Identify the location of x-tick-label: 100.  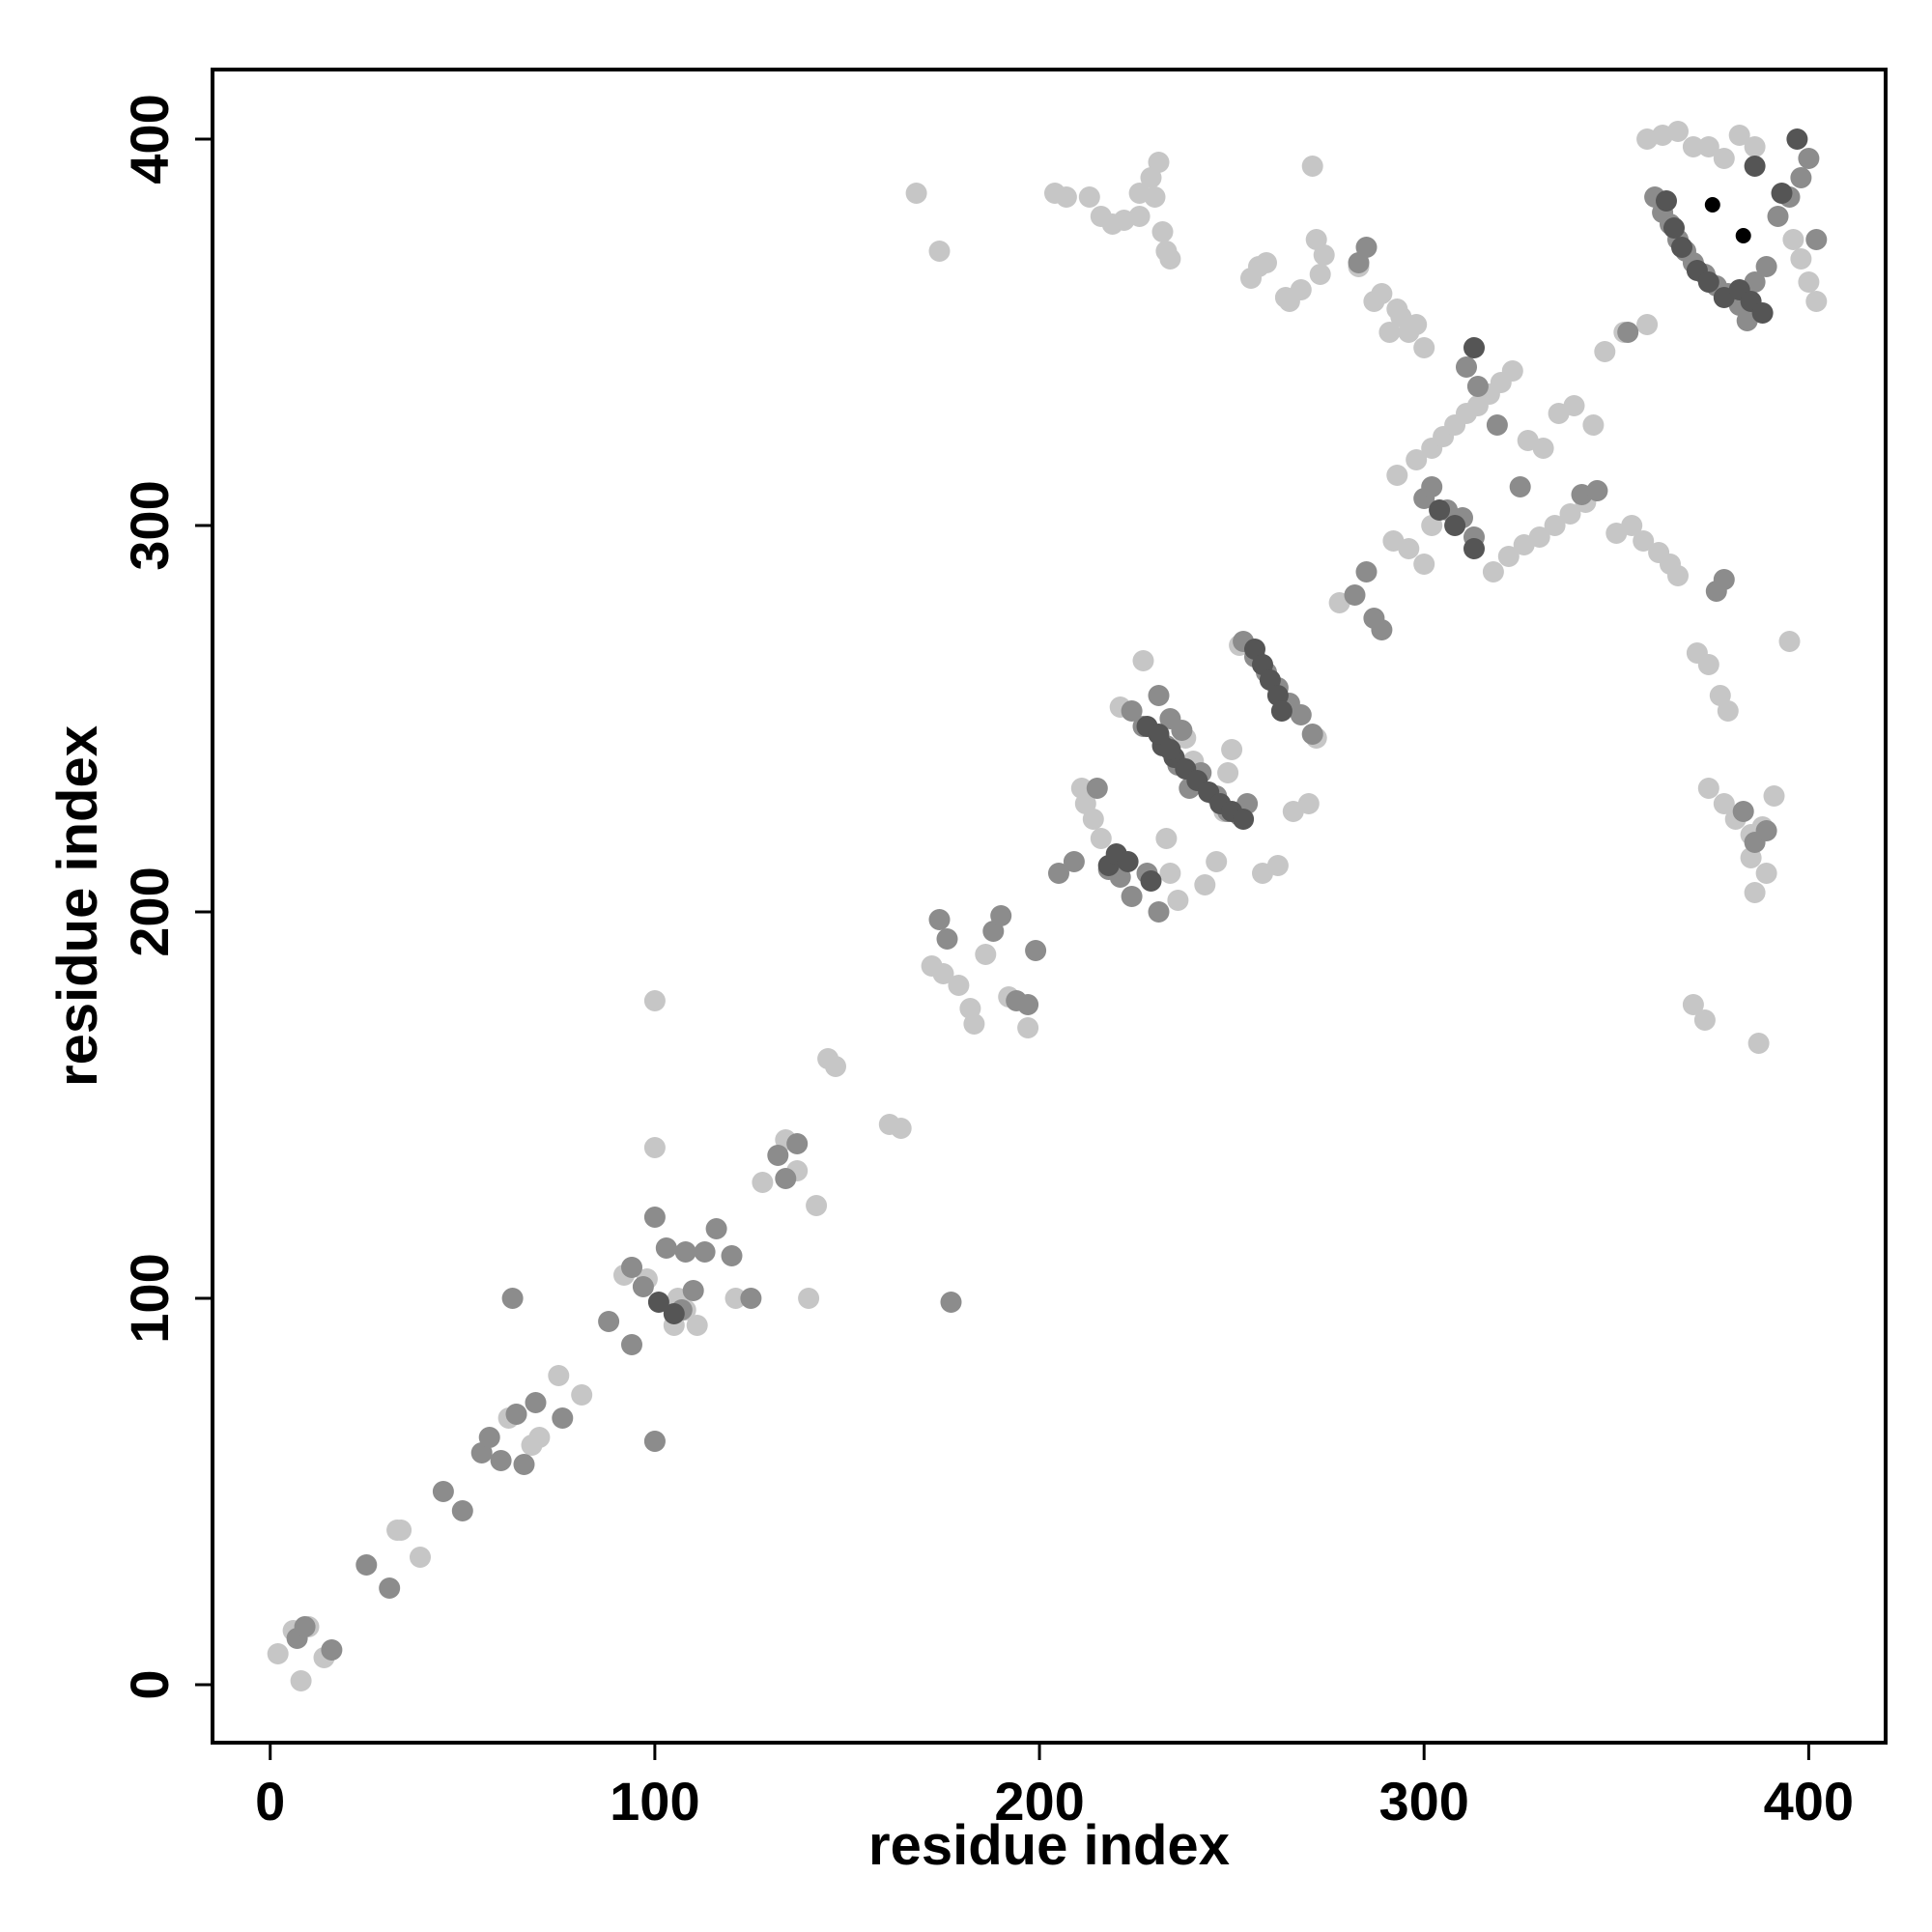
(654, 1801).